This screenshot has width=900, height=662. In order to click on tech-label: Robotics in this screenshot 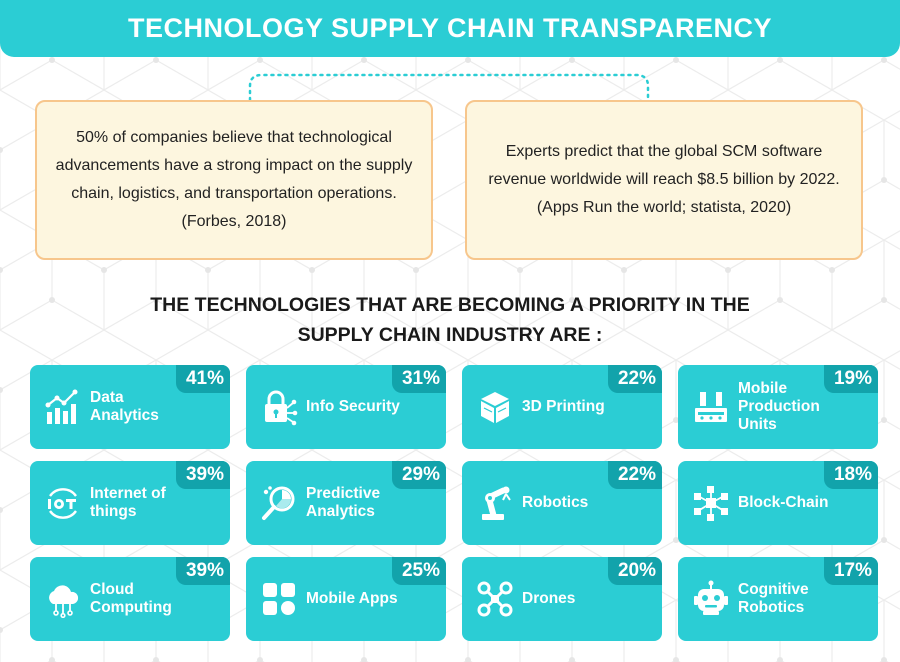, I will do `click(555, 502)`.